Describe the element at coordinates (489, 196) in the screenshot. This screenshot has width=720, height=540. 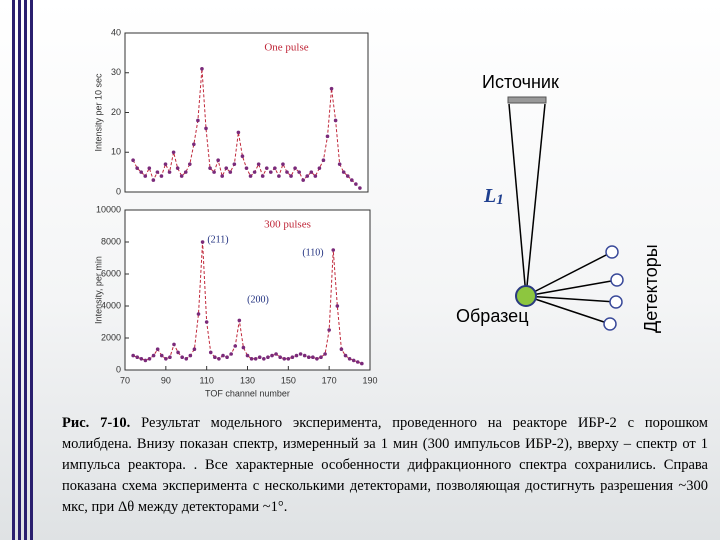
I see `distance-symbol: L` at that location.